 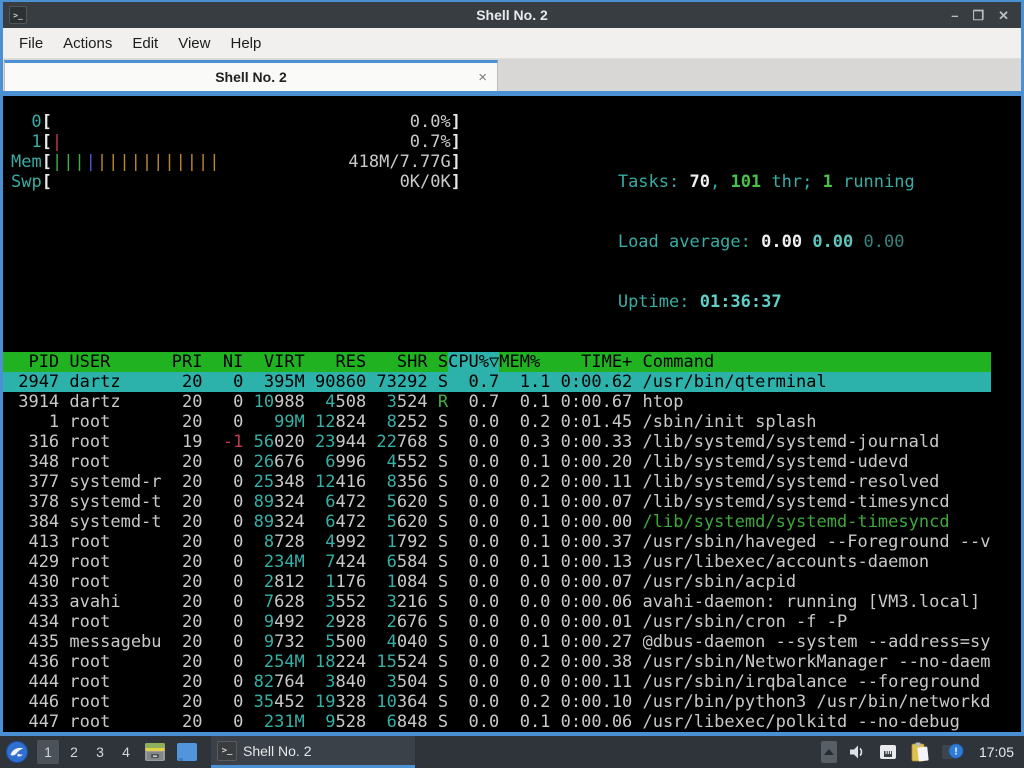 I want to click on cell-pri: 19, so click(x=192, y=442).